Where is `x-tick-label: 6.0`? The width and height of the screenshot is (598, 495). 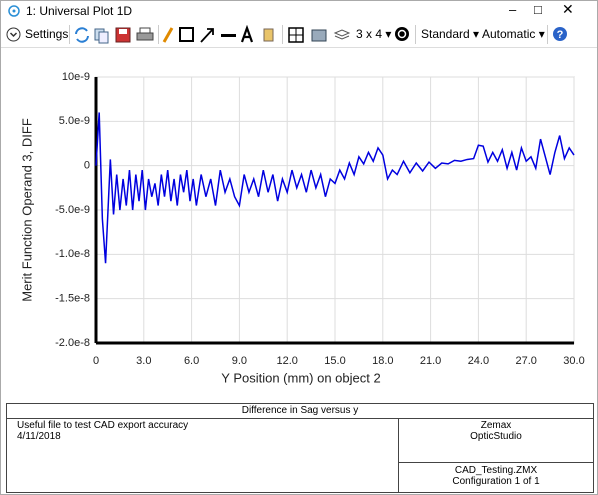 x-tick-label: 6.0 is located at coordinates (191, 361).